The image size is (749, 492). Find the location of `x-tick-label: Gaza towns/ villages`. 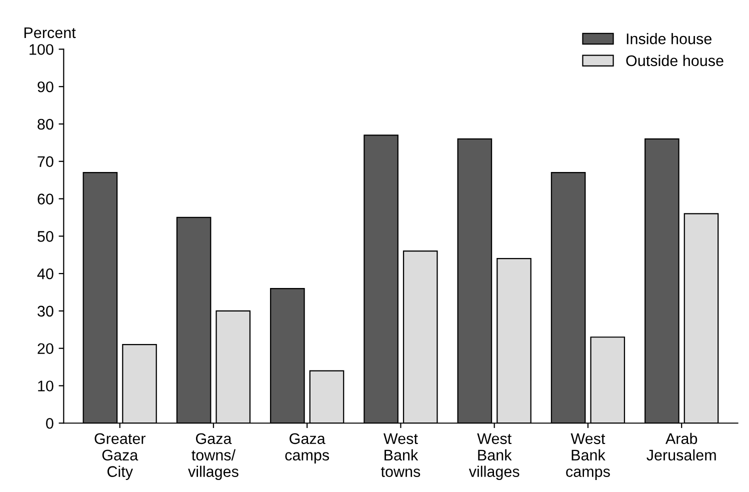

x-tick-label: Gaza towns/ villages is located at coordinates (213, 456).